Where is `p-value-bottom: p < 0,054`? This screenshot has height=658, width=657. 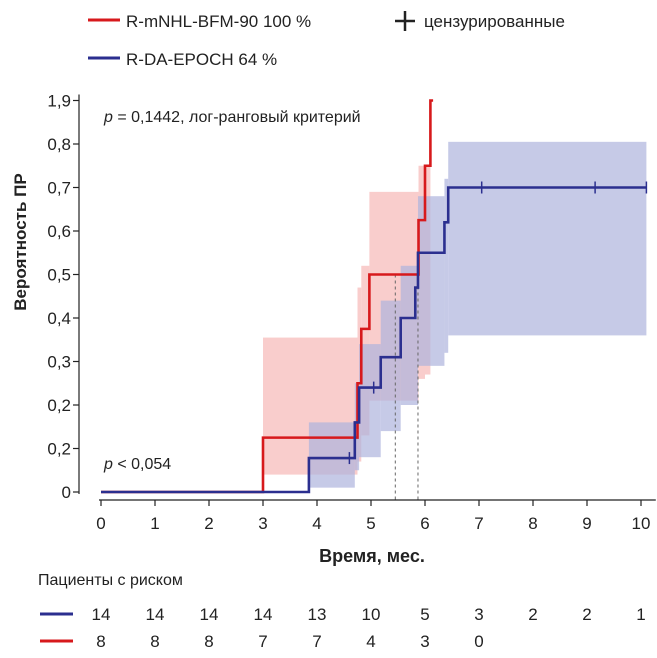
p-value-bottom: p < 0,054 is located at coordinates (137, 464).